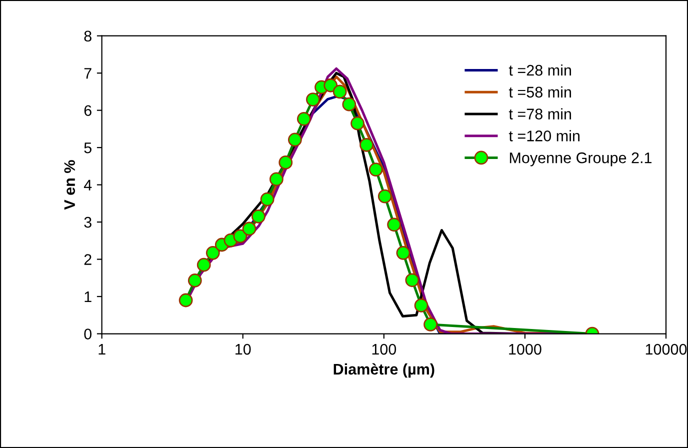  What do you see at coordinates (88, 148) in the screenshot?
I see `y-tick-label: 5` at bounding box center [88, 148].